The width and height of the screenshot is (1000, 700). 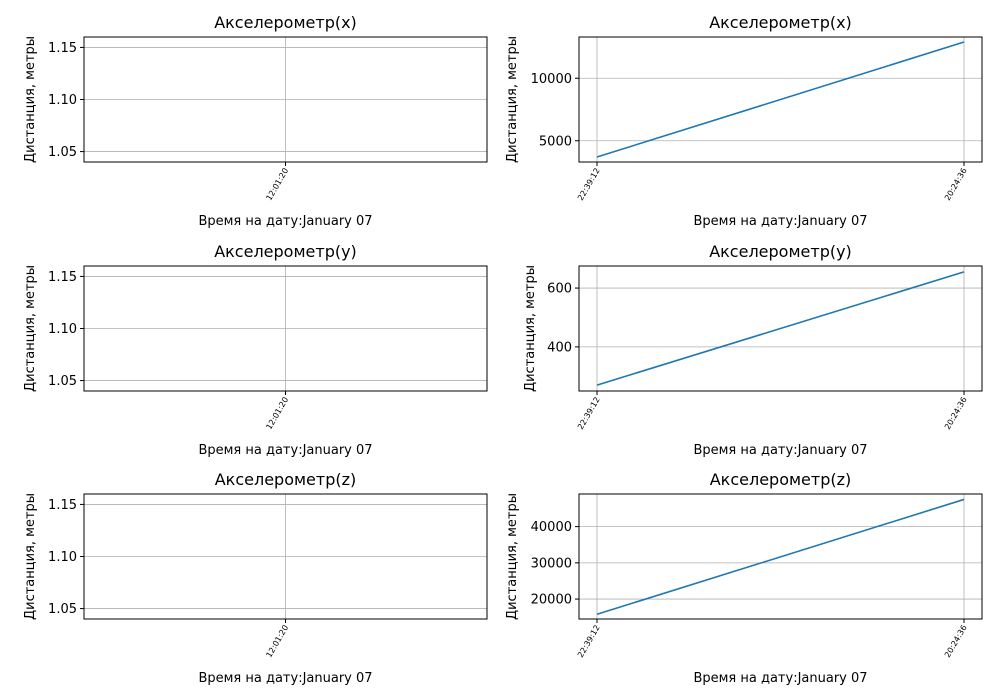 I want to click on y-tick-label: 30000, so click(x=551, y=563).